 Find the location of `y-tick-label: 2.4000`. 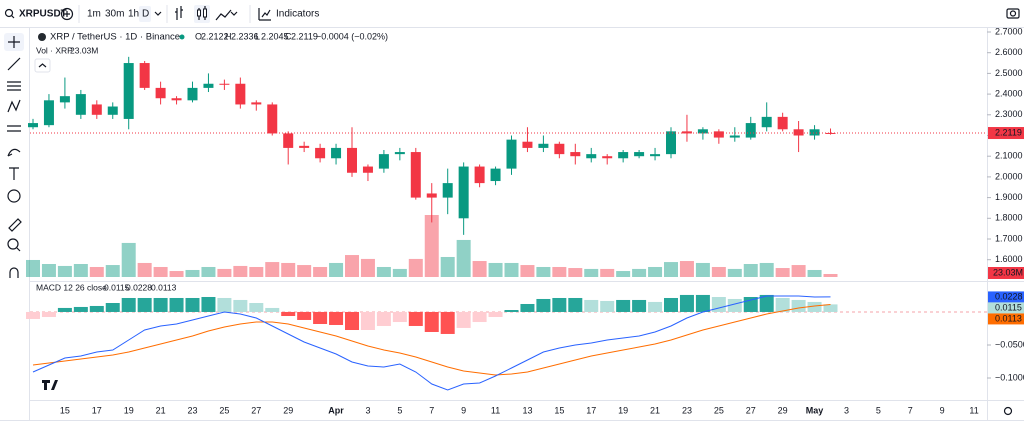

y-tick-label: 2.4000 is located at coordinates (1009, 93).